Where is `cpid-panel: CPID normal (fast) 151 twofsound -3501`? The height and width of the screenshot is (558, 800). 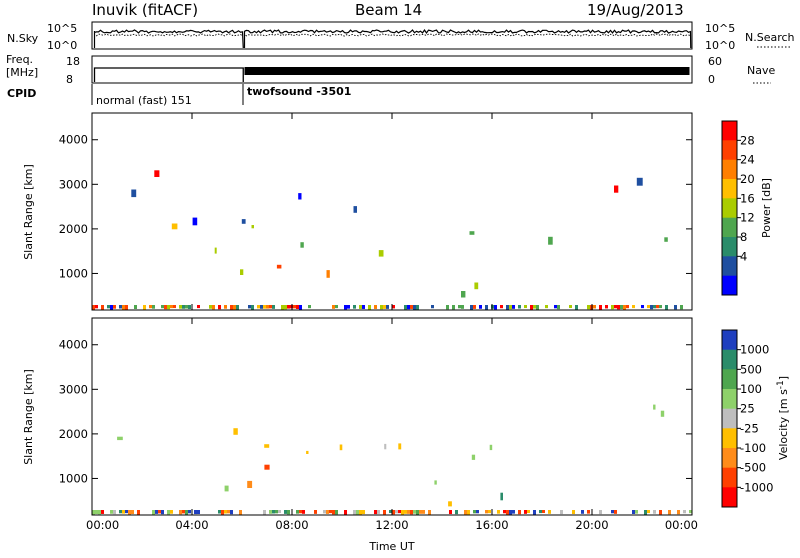 cpid-panel: CPID normal (fast) 151 twofsound -3501 is located at coordinates (179, 95).